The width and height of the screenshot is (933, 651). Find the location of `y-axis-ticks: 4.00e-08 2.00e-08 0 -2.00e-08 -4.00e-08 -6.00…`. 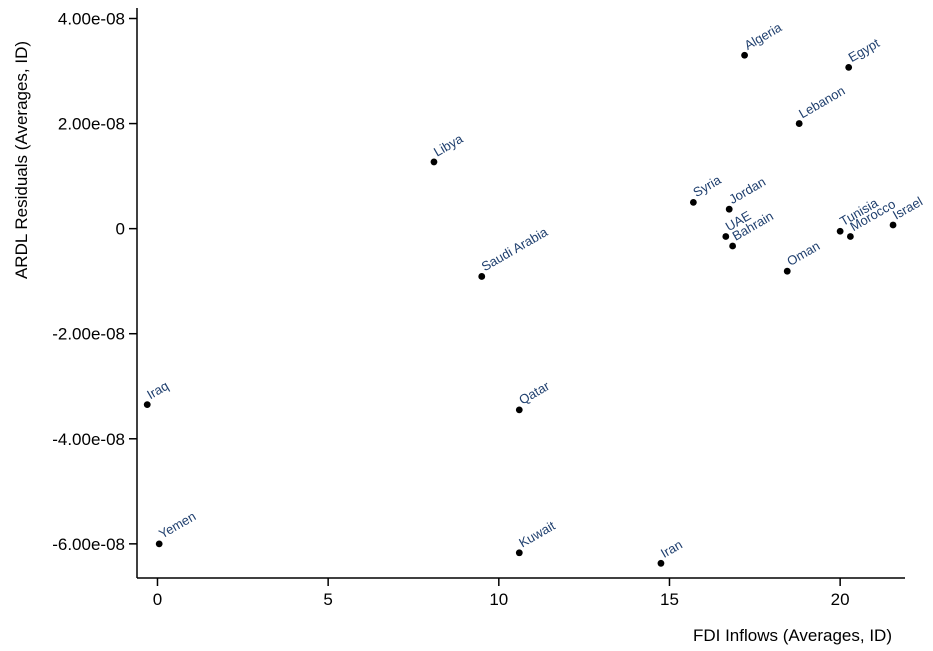

y-axis-ticks: 4.00e-08 2.00e-08 0 -2.00e-08 -4.00e-08 -6.00… is located at coordinates (94, 282).